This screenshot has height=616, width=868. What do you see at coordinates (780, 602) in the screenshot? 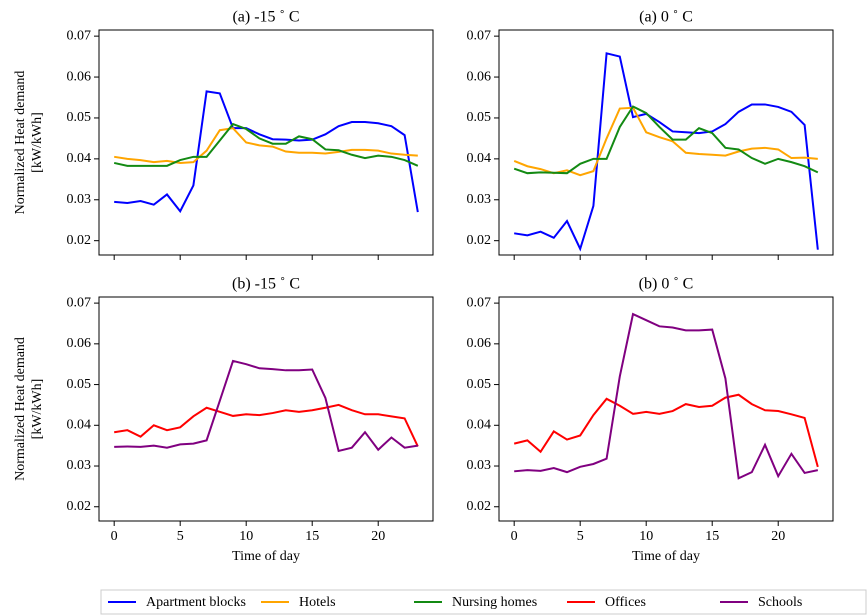
I see `legend-label: Schools` at bounding box center [780, 602].